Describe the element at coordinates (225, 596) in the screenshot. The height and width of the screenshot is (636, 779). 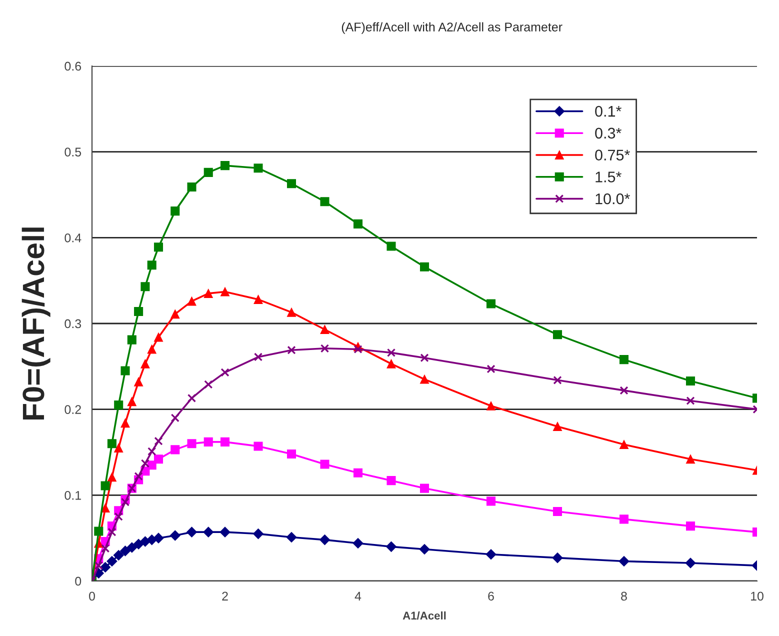
I see `x-tick-label: 2` at that location.